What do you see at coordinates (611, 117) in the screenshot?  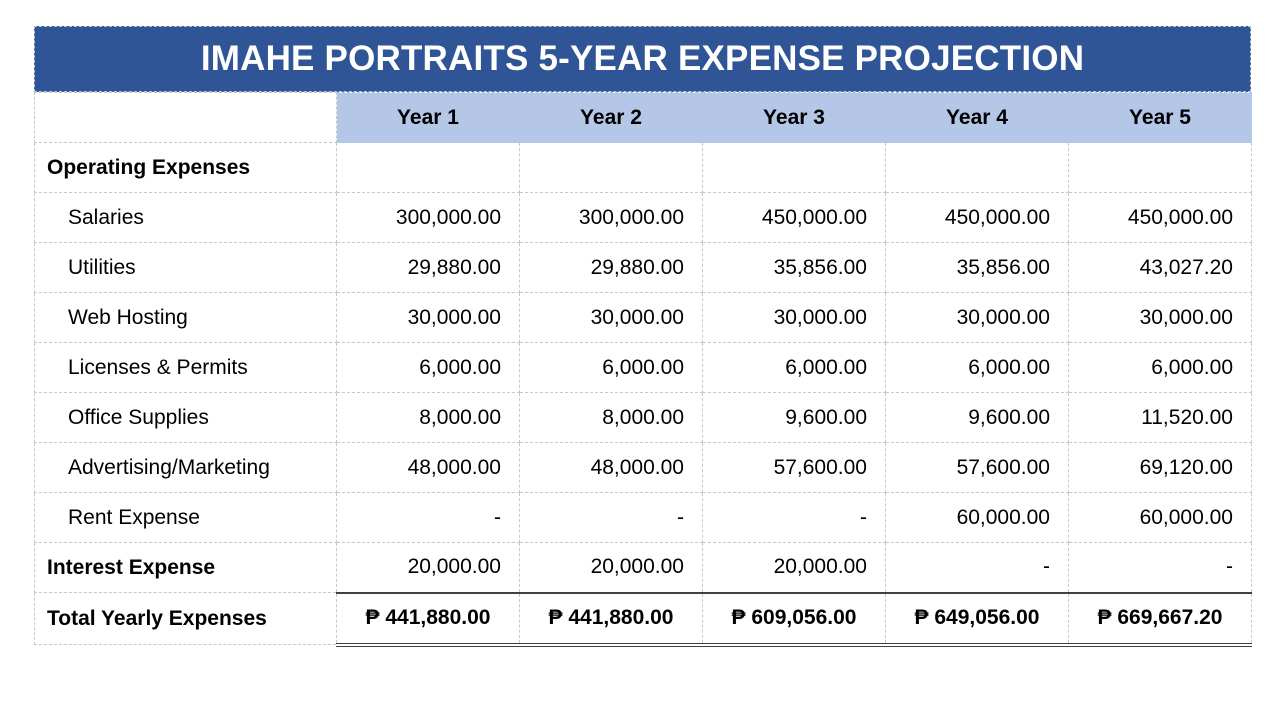 I see `column-header-year-2: Year 2` at bounding box center [611, 117].